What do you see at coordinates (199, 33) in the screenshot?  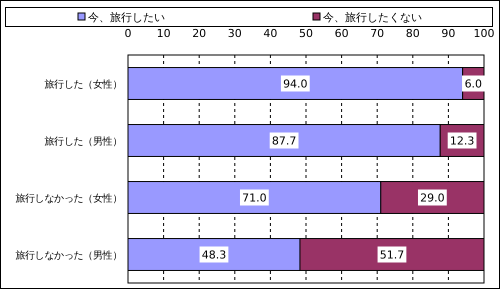 I see `x-tick-label: 20` at bounding box center [199, 33].